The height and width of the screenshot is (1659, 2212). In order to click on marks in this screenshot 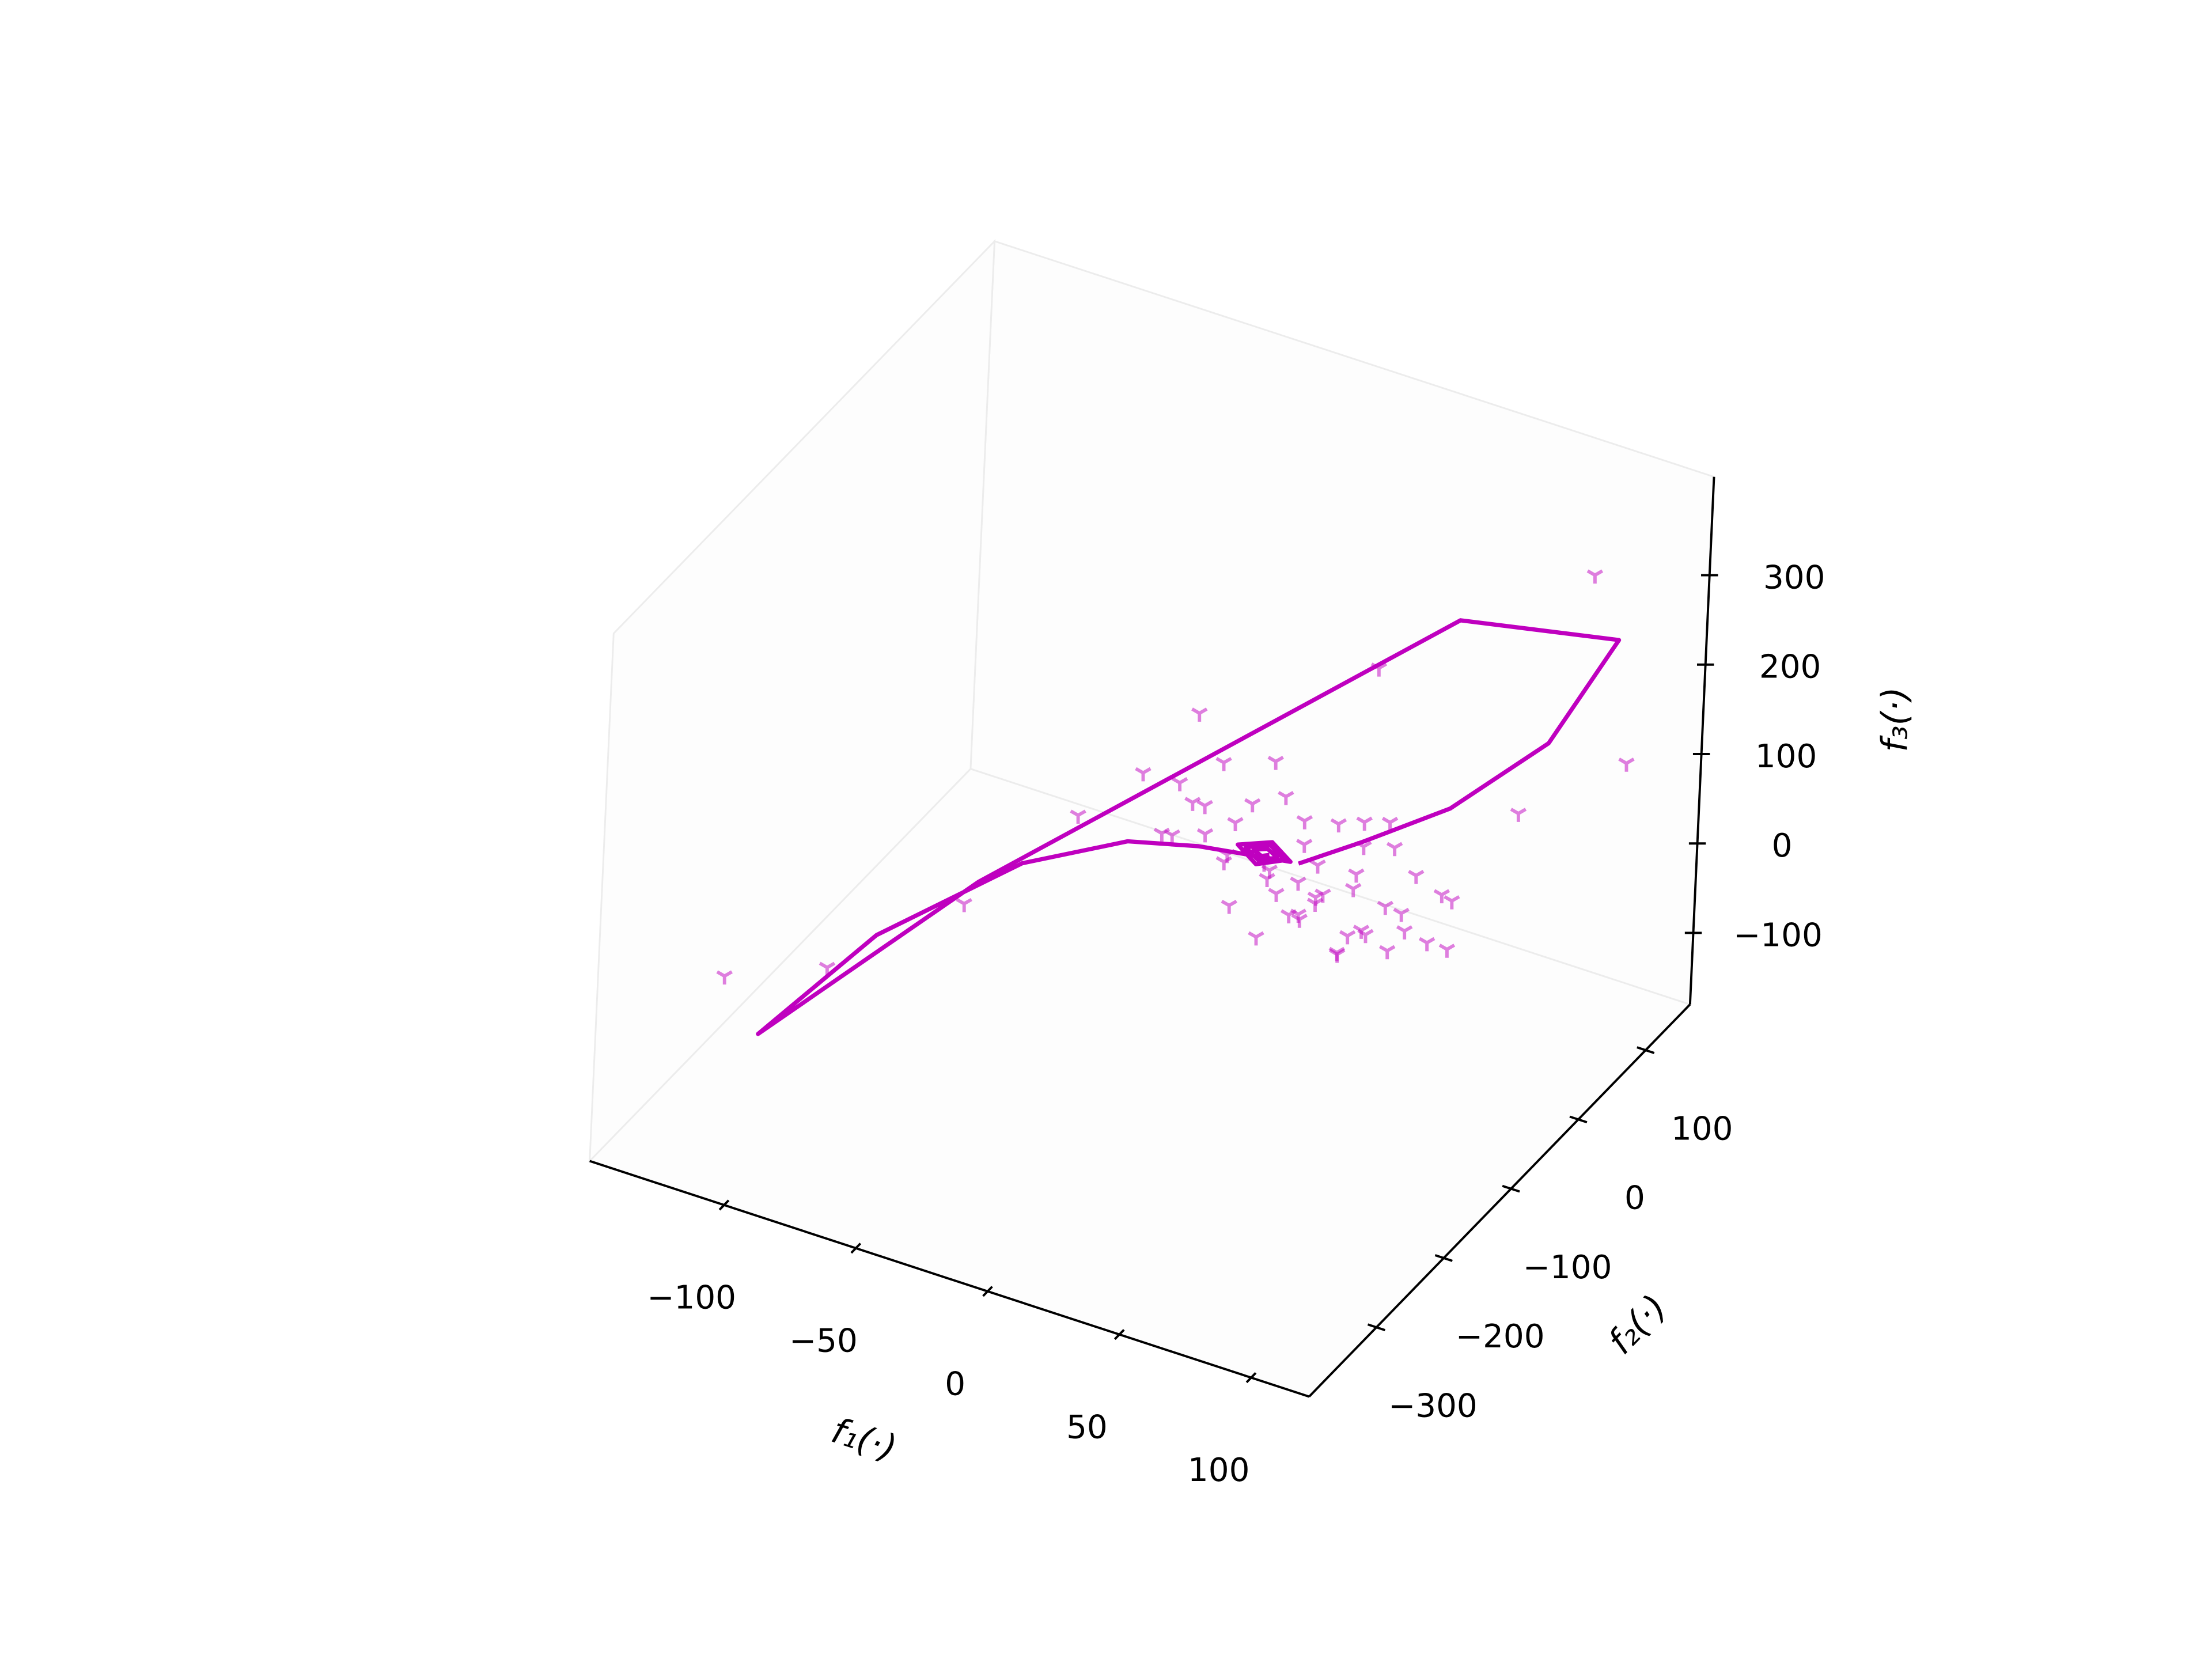, I will do `click(1175, 802)`.